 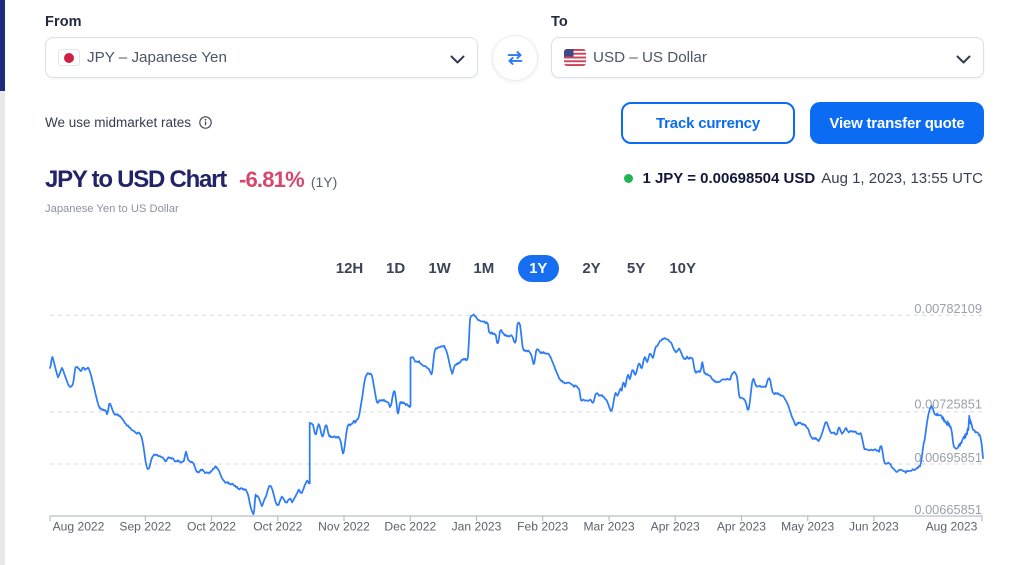 What do you see at coordinates (807, 527) in the screenshot?
I see `svg-text: May 2023` at bounding box center [807, 527].